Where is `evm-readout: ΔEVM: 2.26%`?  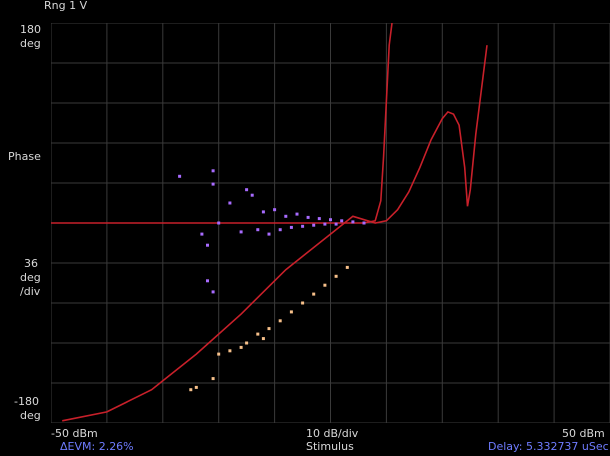 evm-readout: ΔEVM: 2.26% is located at coordinates (97, 446).